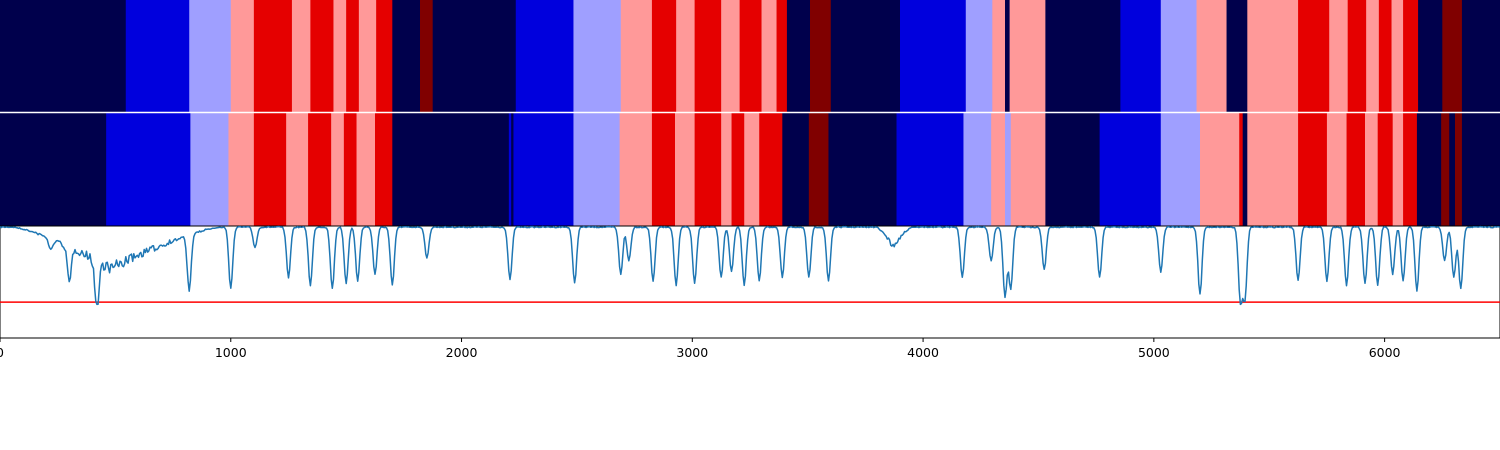  What do you see at coordinates (231, 352) in the screenshot?
I see `x-tick-label-1000: 1000` at bounding box center [231, 352].